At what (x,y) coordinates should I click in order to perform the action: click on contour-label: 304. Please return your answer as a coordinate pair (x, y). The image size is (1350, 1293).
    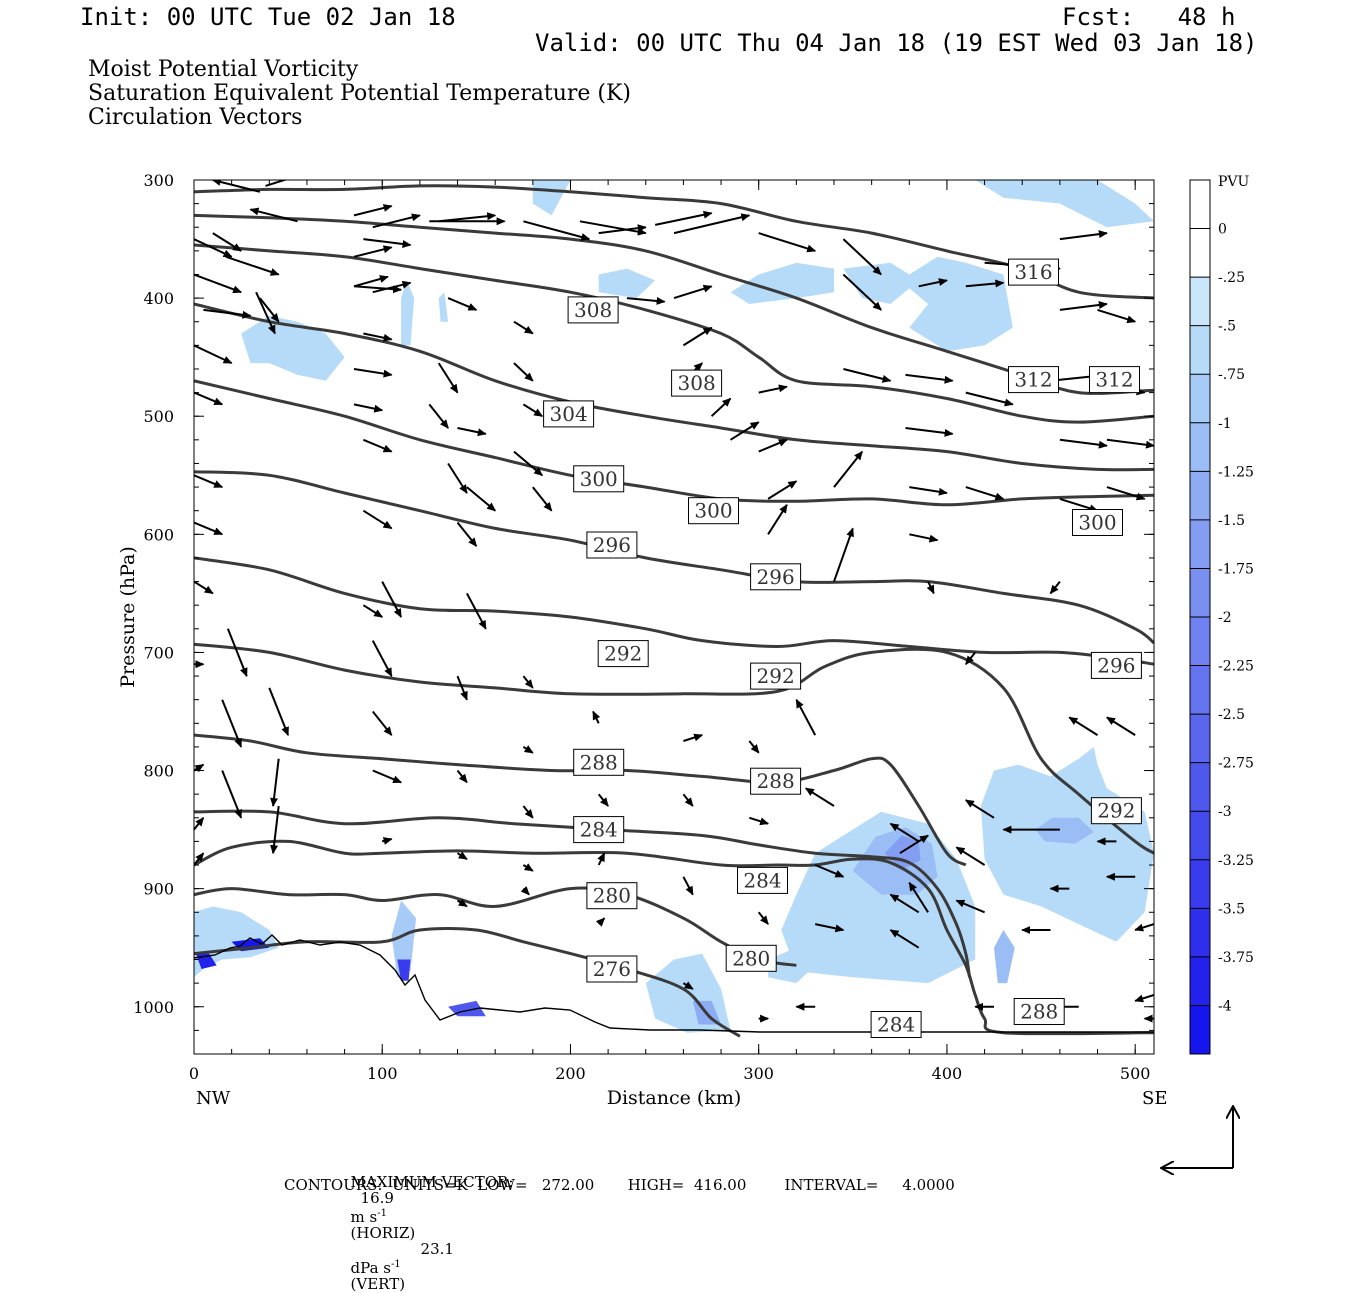
    Looking at the image, I should click on (569, 414).